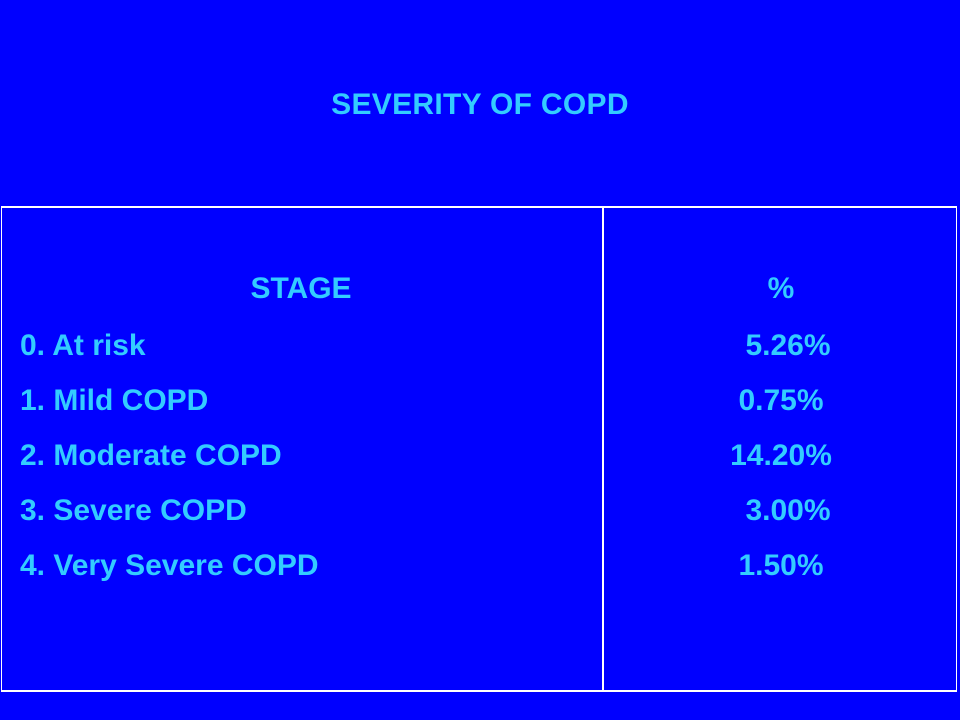 The width and height of the screenshot is (960, 720). What do you see at coordinates (83, 345) in the screenshot?
I see `stage-cell-at-risk: 0. At risk` at bounding box center [83, 345].